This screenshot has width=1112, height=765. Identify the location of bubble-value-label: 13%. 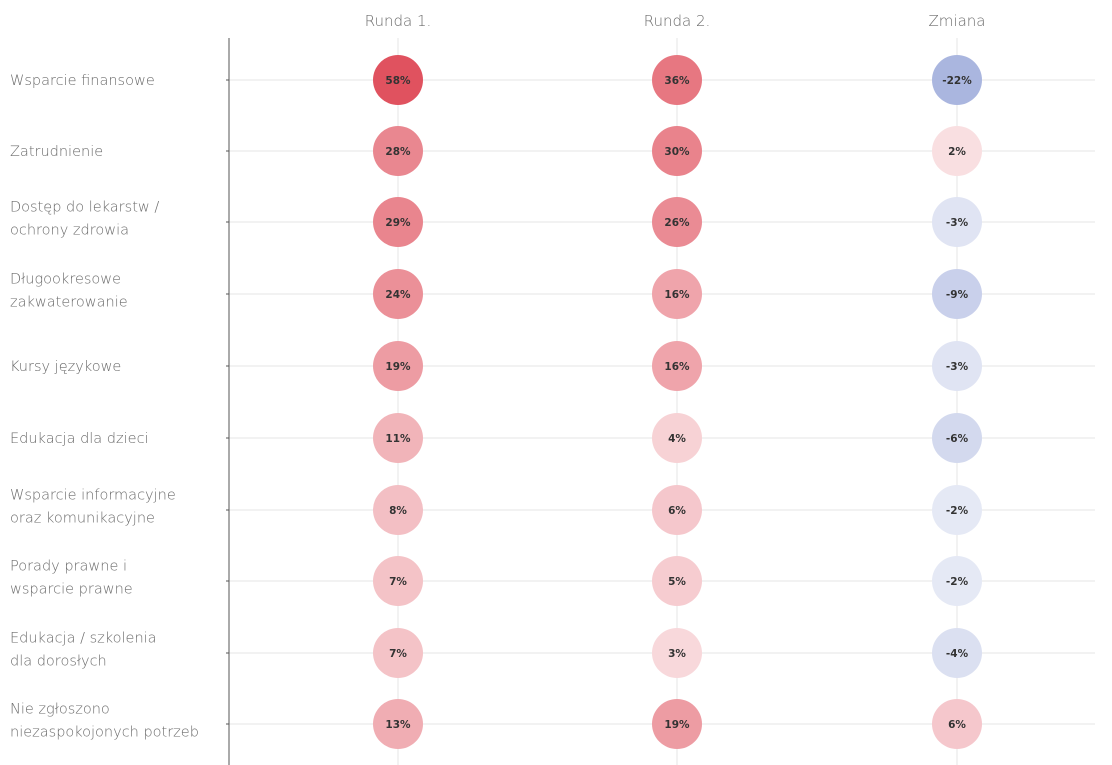
(398, 725).